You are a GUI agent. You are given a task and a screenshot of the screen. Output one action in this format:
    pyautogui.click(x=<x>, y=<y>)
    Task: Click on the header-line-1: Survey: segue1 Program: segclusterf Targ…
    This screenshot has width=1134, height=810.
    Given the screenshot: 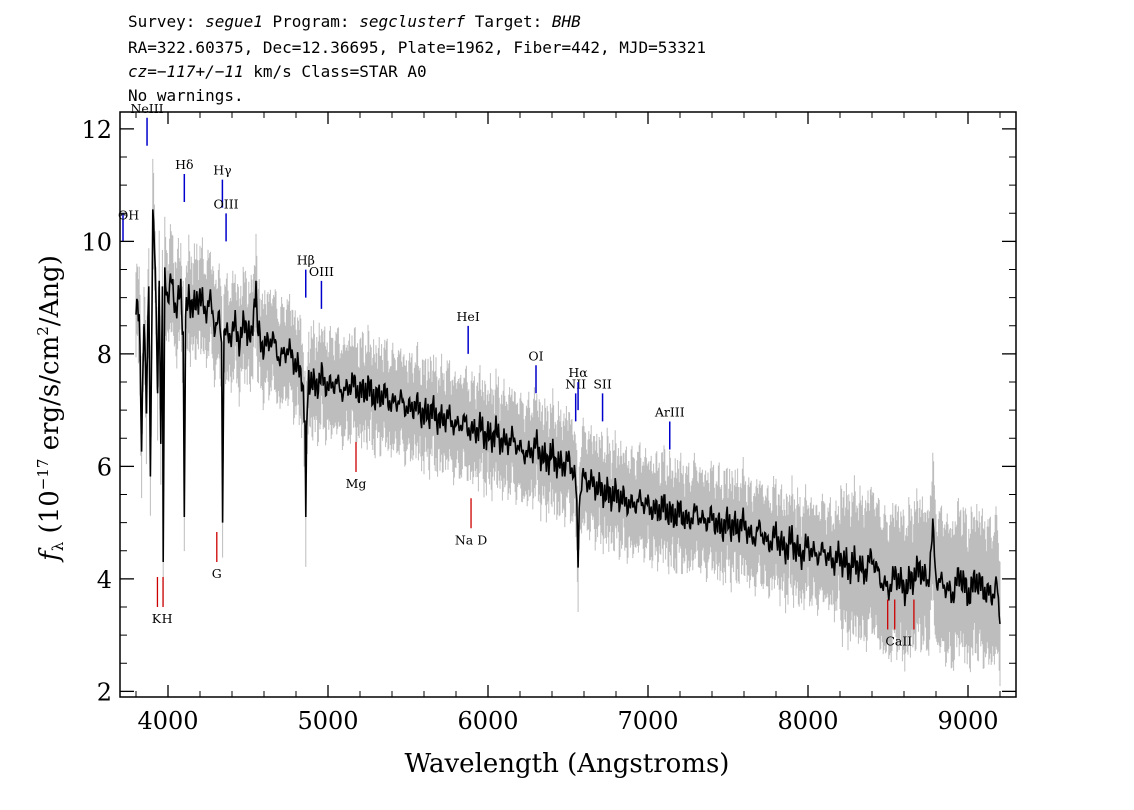 What is the action you would take?
    pyautogui.click(x=354, y=22)
    